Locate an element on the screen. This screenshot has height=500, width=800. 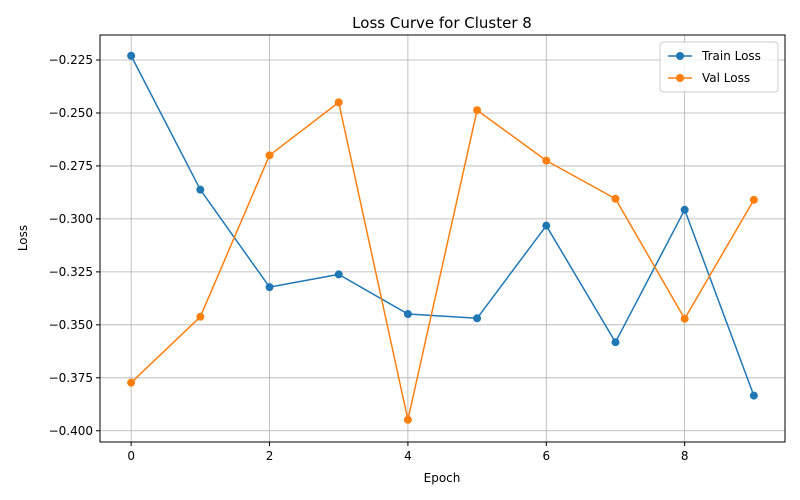
y-tick-label: −0.300 is located at coordinates (71, 219).